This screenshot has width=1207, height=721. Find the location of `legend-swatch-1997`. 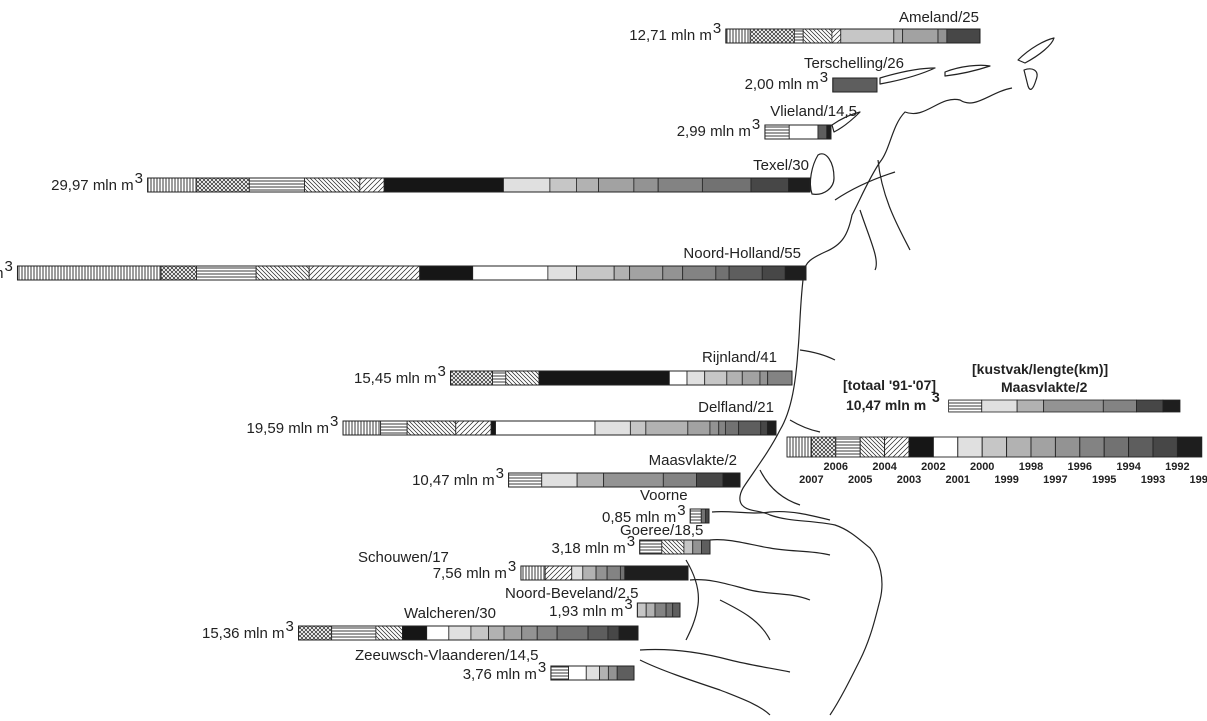

legend-swatch-1997 is located at coordinates (1043, 447).